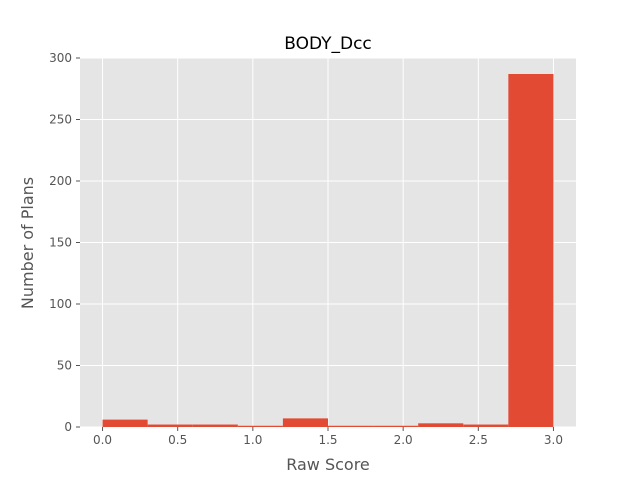  What do you see at coordinates (60, 120) in the screenshot?
I see `y-tick-label: 250` at bounding box center [60, 120].